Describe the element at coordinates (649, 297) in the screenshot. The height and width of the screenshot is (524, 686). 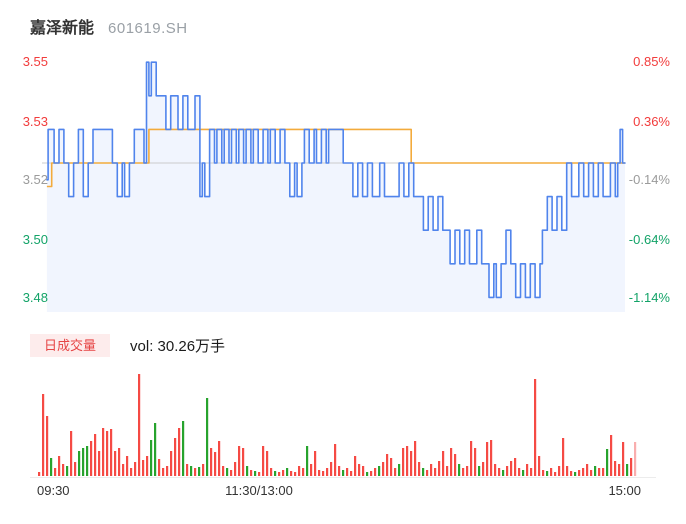
I see `yaxis-right-tick-4: -1.14%` at that location.